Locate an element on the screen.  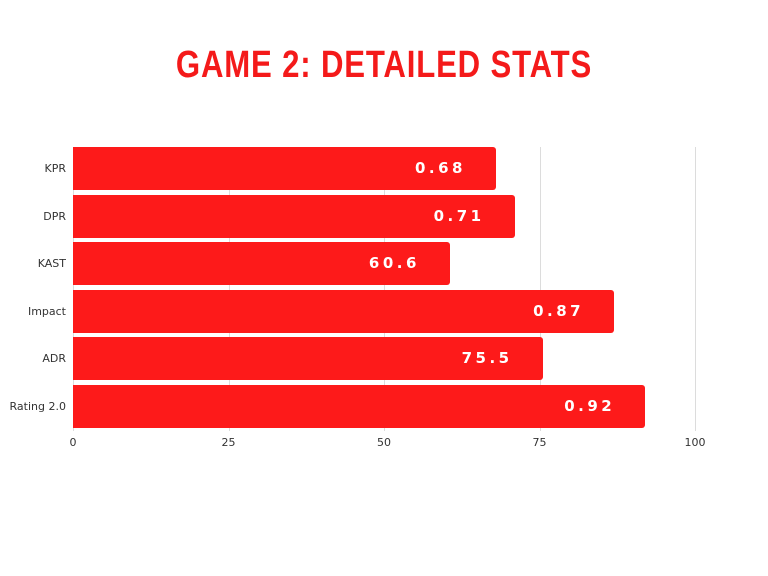
chart-title: GAME 2: DETAILED STATS is located at coordinates (384, 65).